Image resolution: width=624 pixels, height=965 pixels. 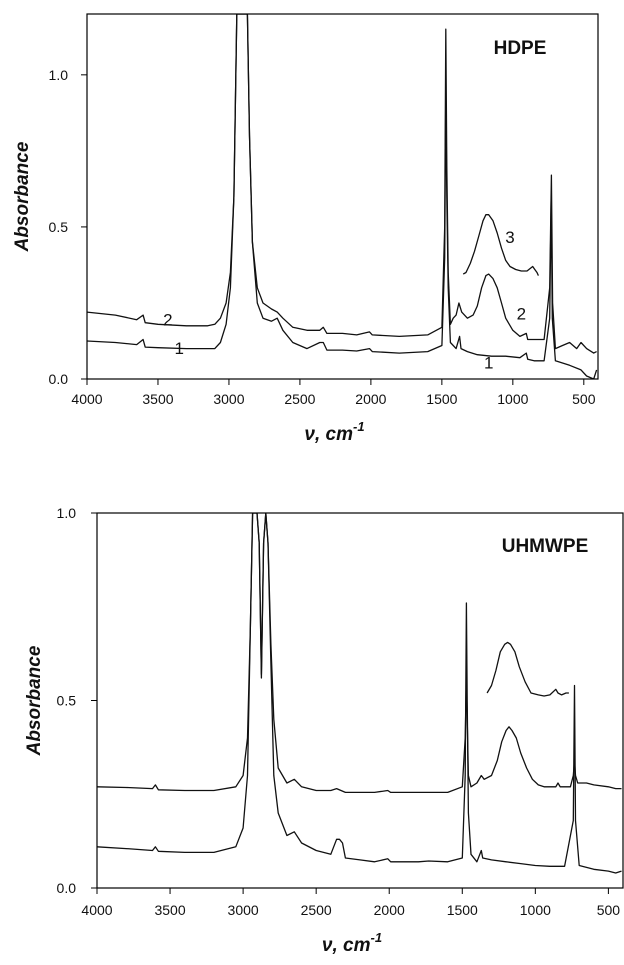 What do you see at coordinates (545, 546) in the screenshot?
I see `chart-title: UHMWPE` at bounding box center [545, 546].